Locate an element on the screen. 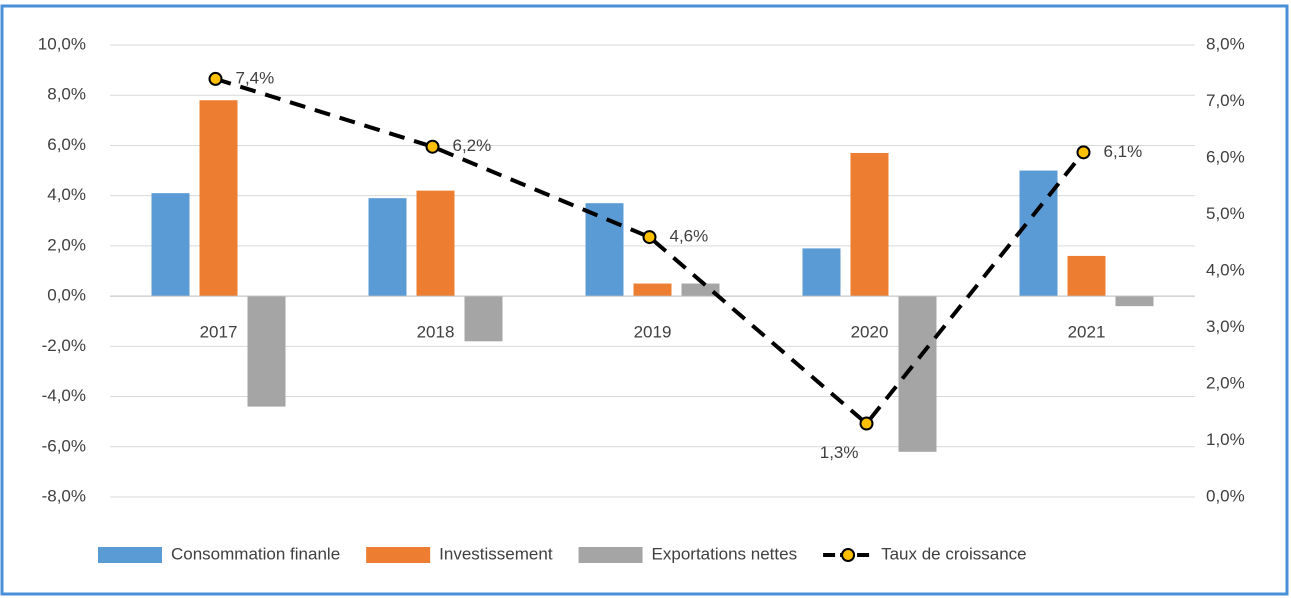 This screenshot has width=1291, height=598. y-tick-label: -2,0% is located at coordinates (64, 345).